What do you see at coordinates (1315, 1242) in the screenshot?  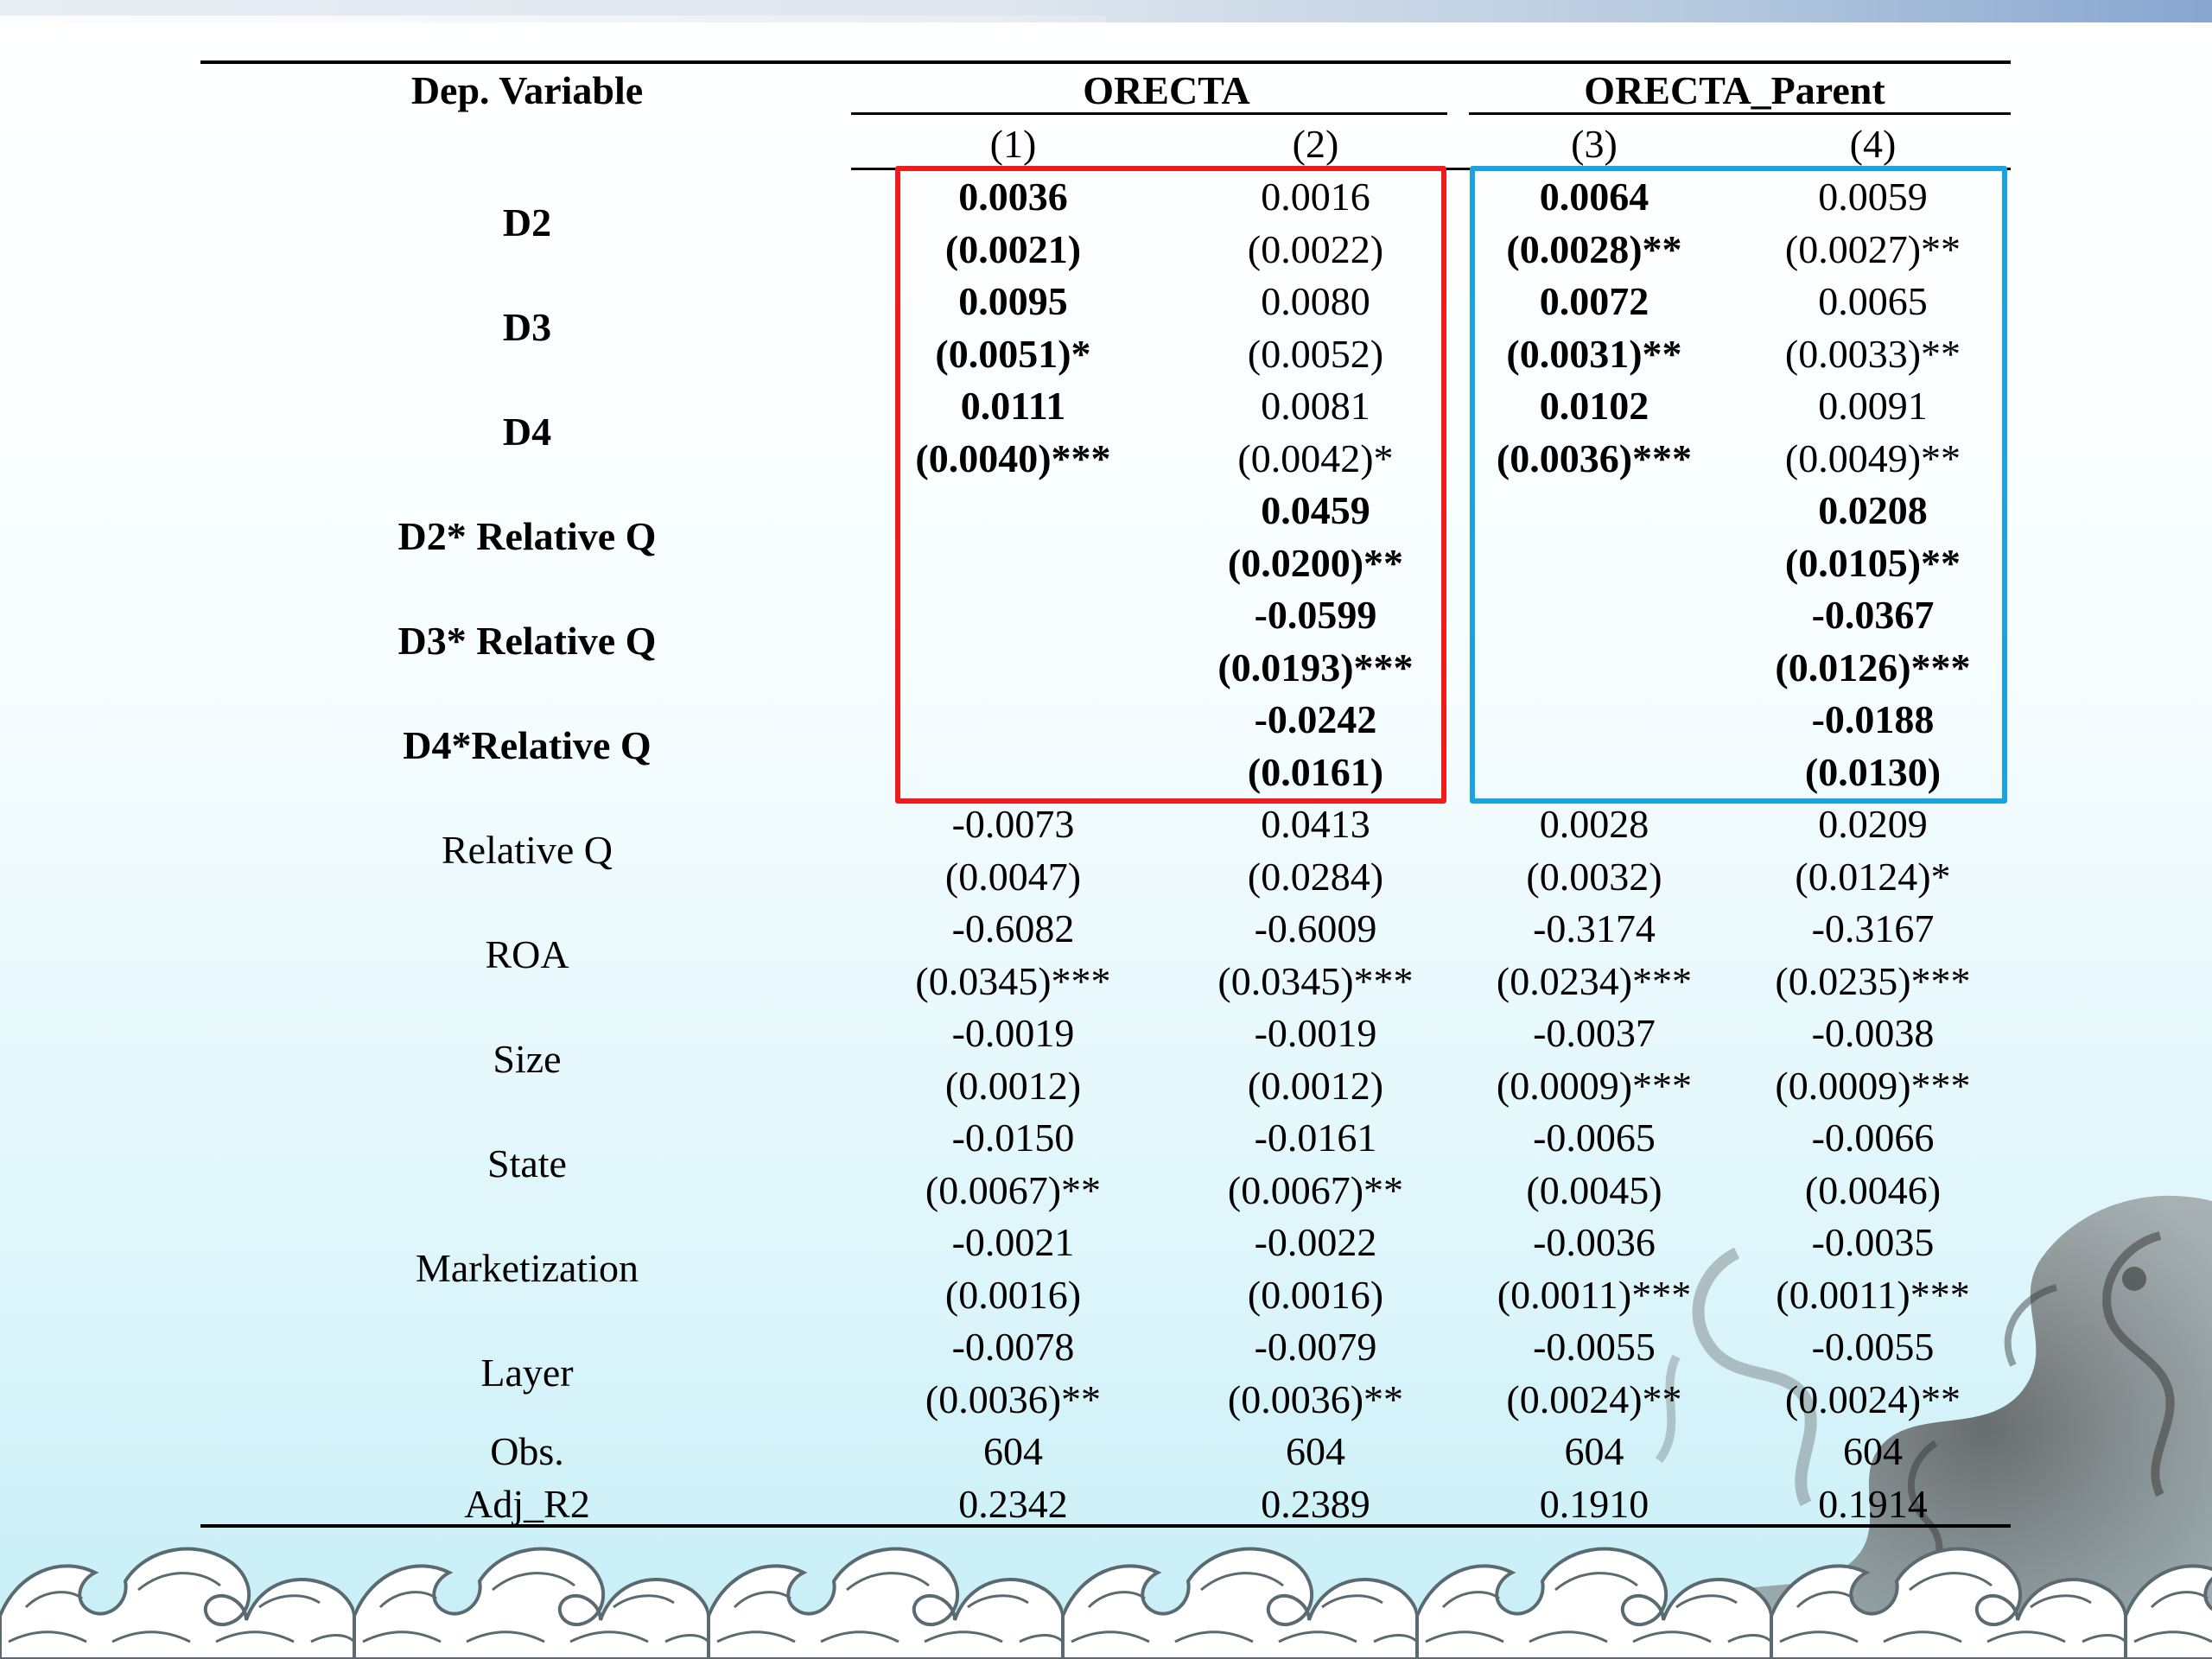 I see `coef-cell: -0.0022` at bounding box center [1315, 1242].